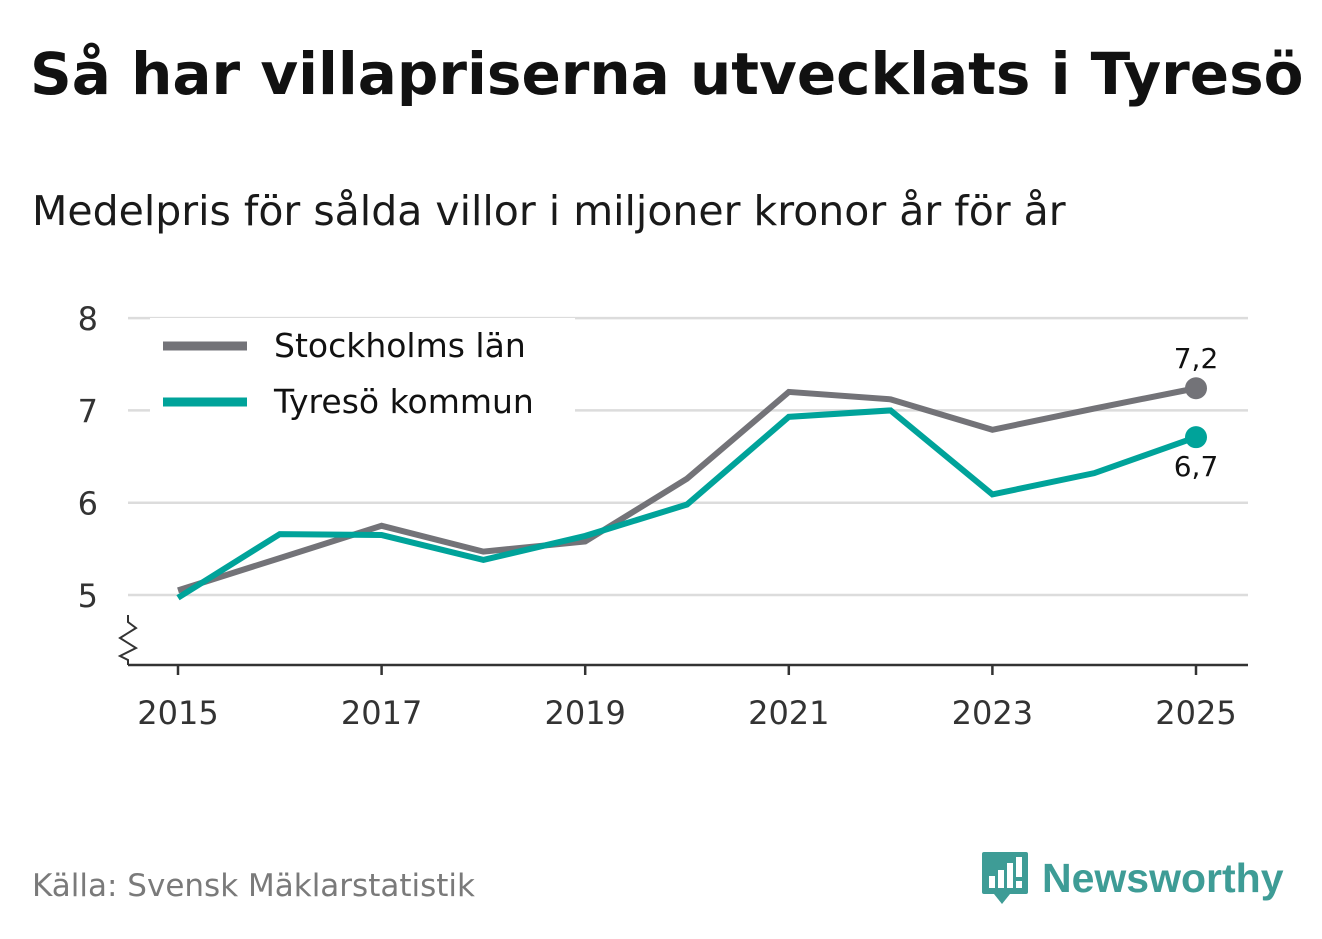 This screenshot has width=1322, height=939. What do you see at coordinates (88, 319) in the screenshot?
I see `y-tick-label: 8` at bounding box center [88, 319].